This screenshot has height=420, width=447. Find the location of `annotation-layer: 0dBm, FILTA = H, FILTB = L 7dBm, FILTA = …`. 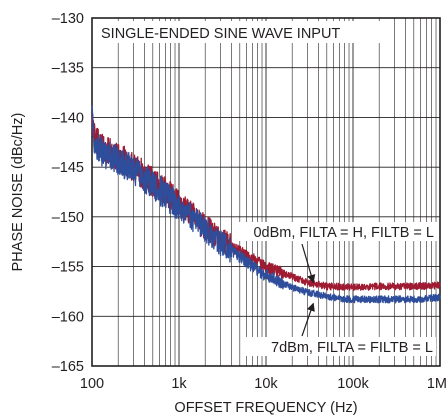

annotation-layer: 0dBm, FILTA = H, FILTB = L 7dBm, FILTA = … is located at coordinates (335, 289).